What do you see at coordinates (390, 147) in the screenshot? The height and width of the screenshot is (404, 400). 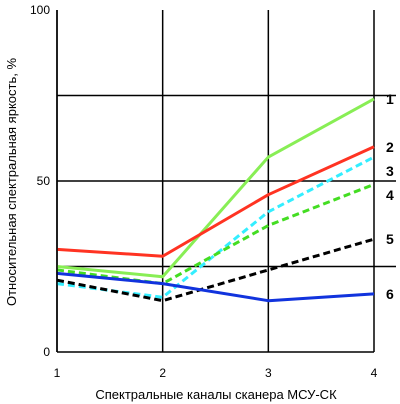 I see `series-label-2: 2` at bounding box center [390, 147].